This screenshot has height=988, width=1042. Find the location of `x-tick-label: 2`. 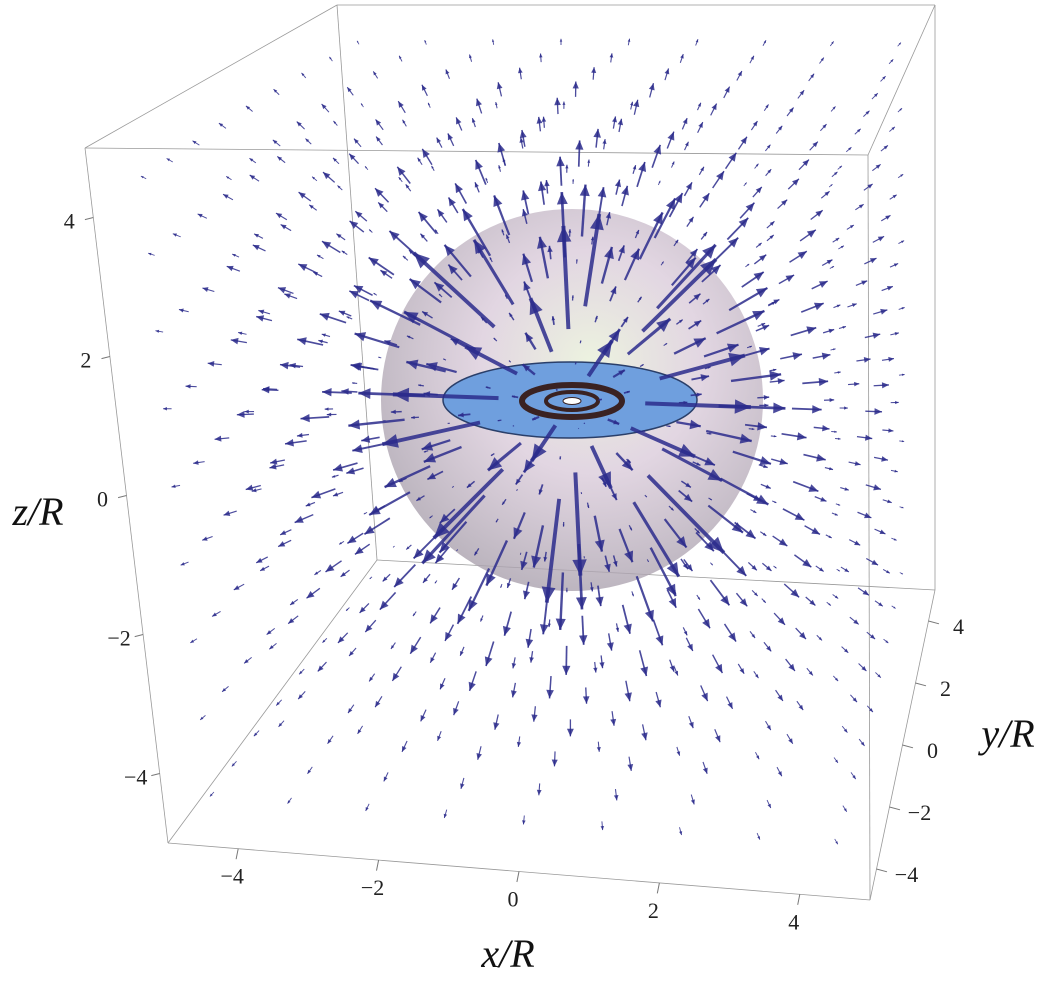

x-tick-label: 2 is located at coordinates (653, 910).